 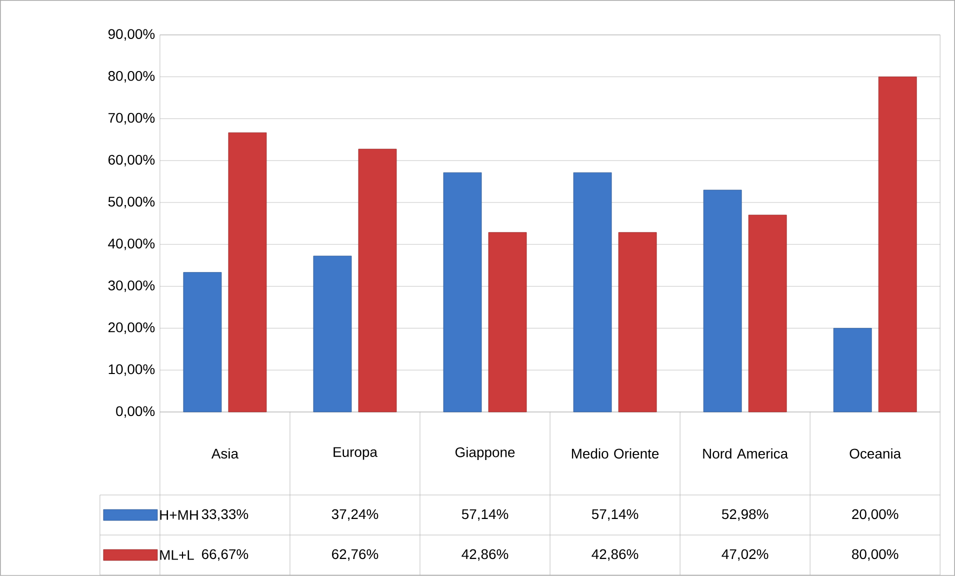 What do you see at coordinates (225, 515) in the screenshot?
I see `data-label: 33,33%` at bounding box center [225, 515].